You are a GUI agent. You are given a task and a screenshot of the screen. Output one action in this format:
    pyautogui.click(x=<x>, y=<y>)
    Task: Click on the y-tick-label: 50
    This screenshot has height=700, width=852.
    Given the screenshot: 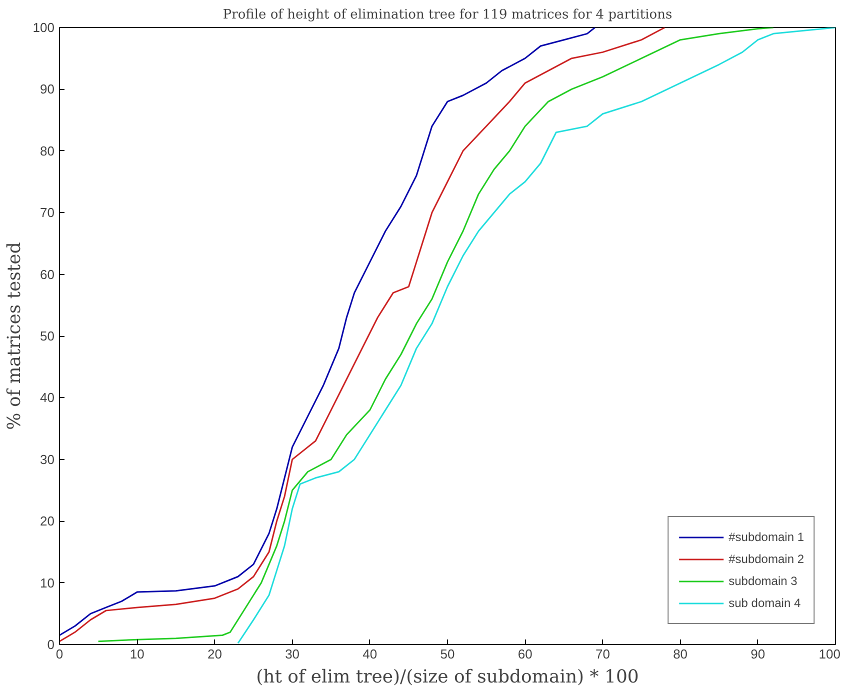 What is the action you would take?
    pyautogui.click(x=47, y=336)
    